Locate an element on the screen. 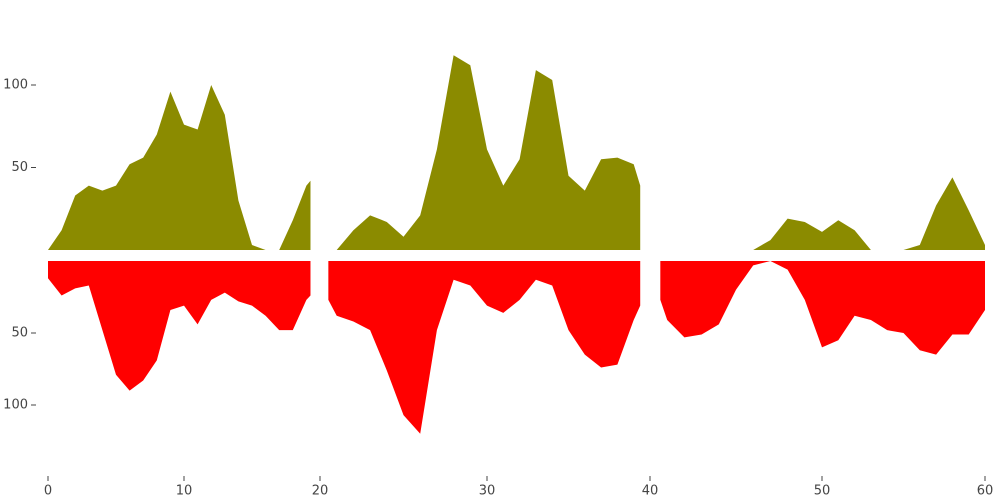 Image resolution: width=1000 pixels, height=504 pixels. x-tick-label: 60 is located at coordinates (985, 491).